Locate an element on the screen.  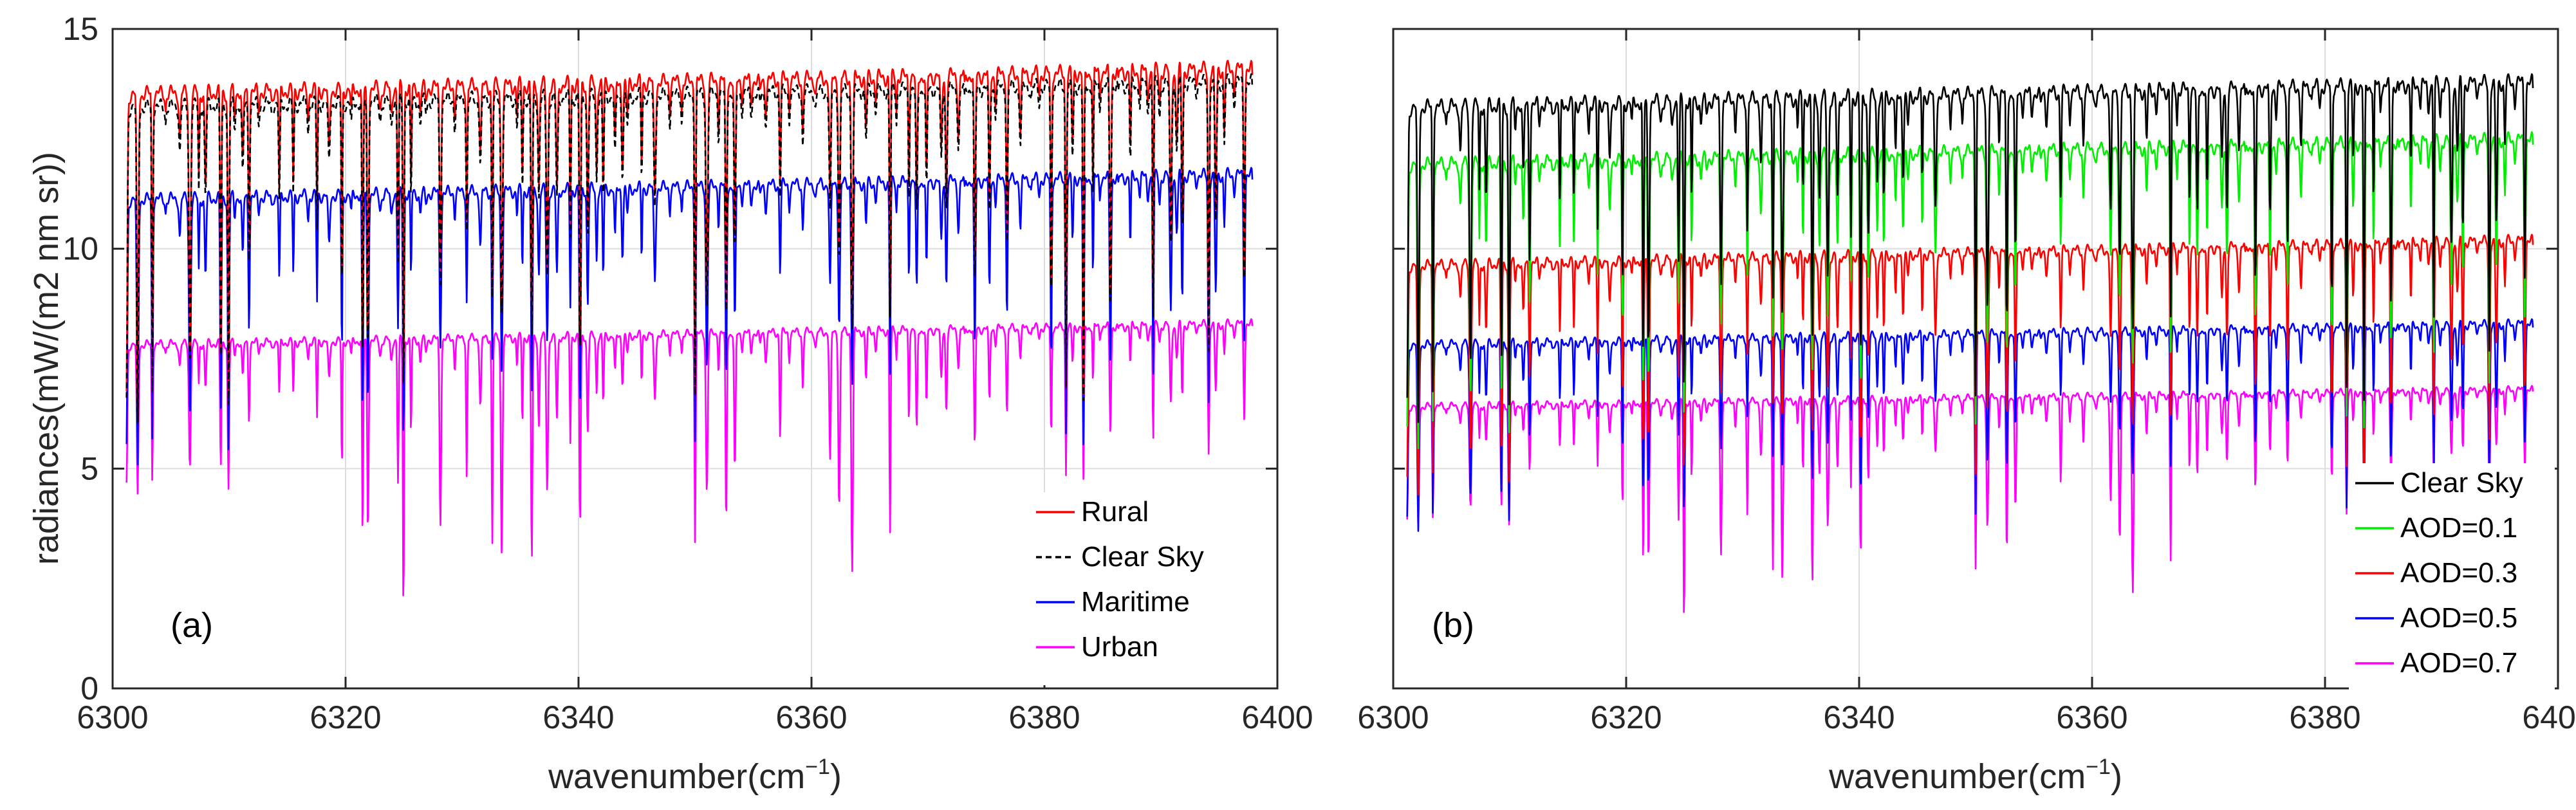
panel-b-x-axis-title: wavenumber(cm−1) is located at coordinates (1975, 775).